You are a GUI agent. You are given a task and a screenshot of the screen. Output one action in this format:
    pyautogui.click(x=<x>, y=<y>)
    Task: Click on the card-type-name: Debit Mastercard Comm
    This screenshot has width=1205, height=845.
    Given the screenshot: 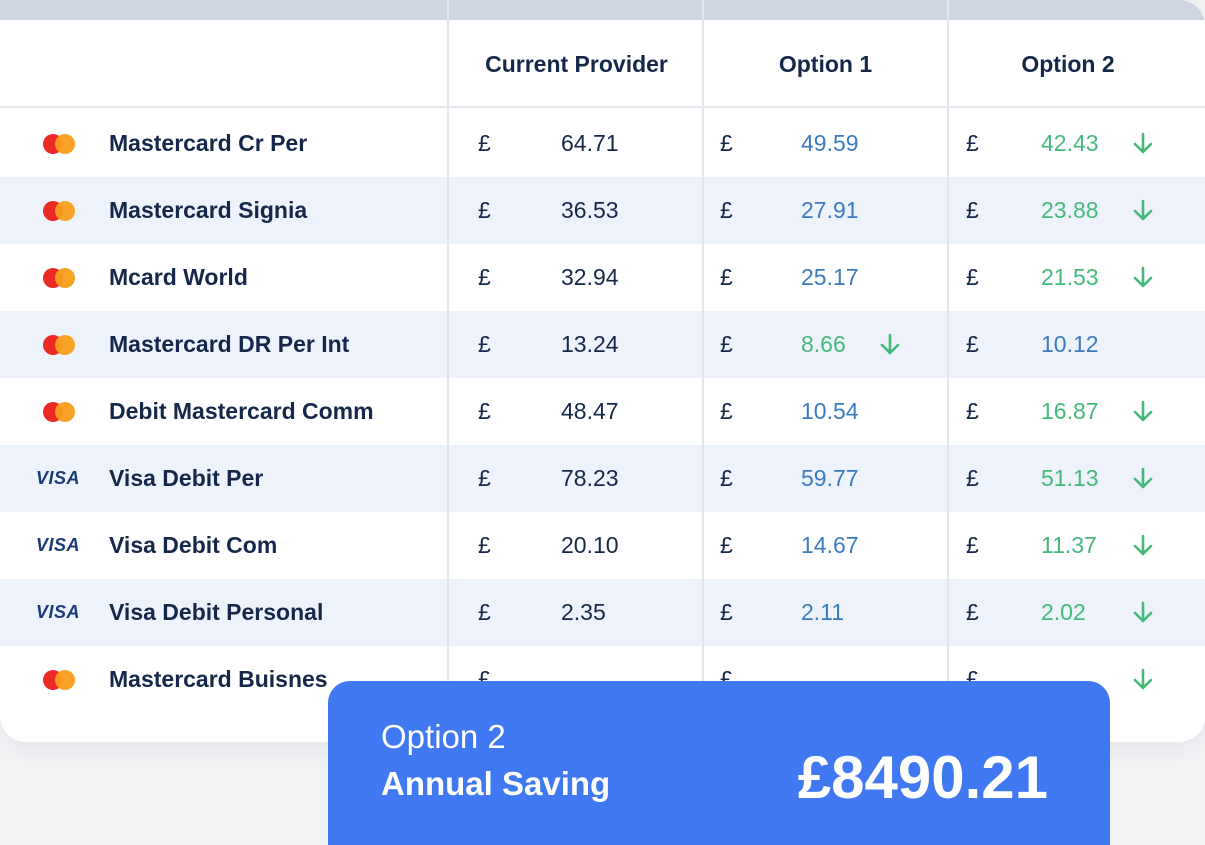 What is the action you would take?
    pyautogui.click(x=241, y=411)
    